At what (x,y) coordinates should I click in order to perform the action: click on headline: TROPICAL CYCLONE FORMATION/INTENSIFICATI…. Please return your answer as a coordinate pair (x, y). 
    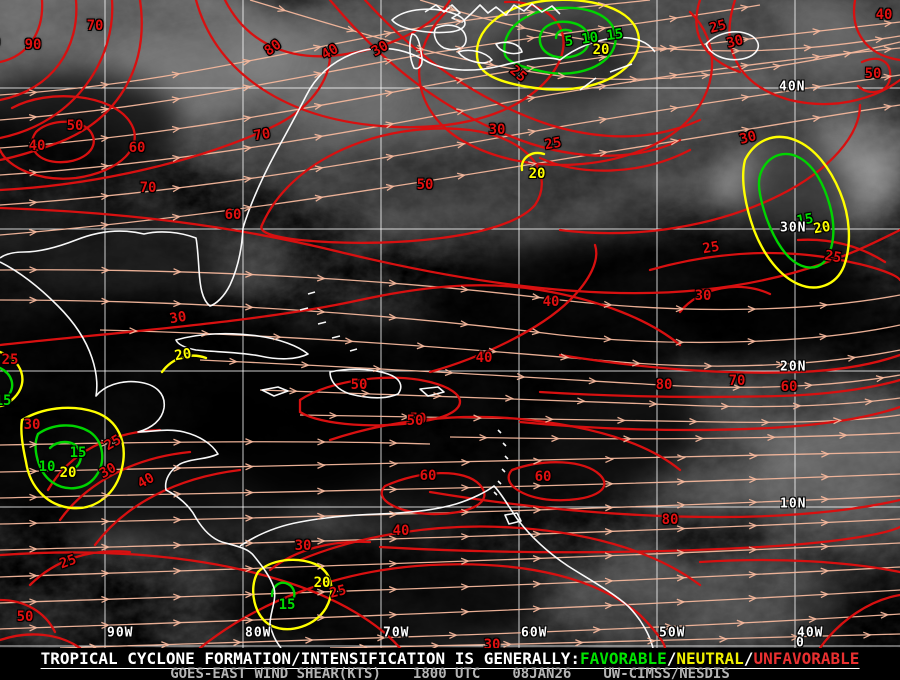
    Looking at the image, I should click on (450, 659).